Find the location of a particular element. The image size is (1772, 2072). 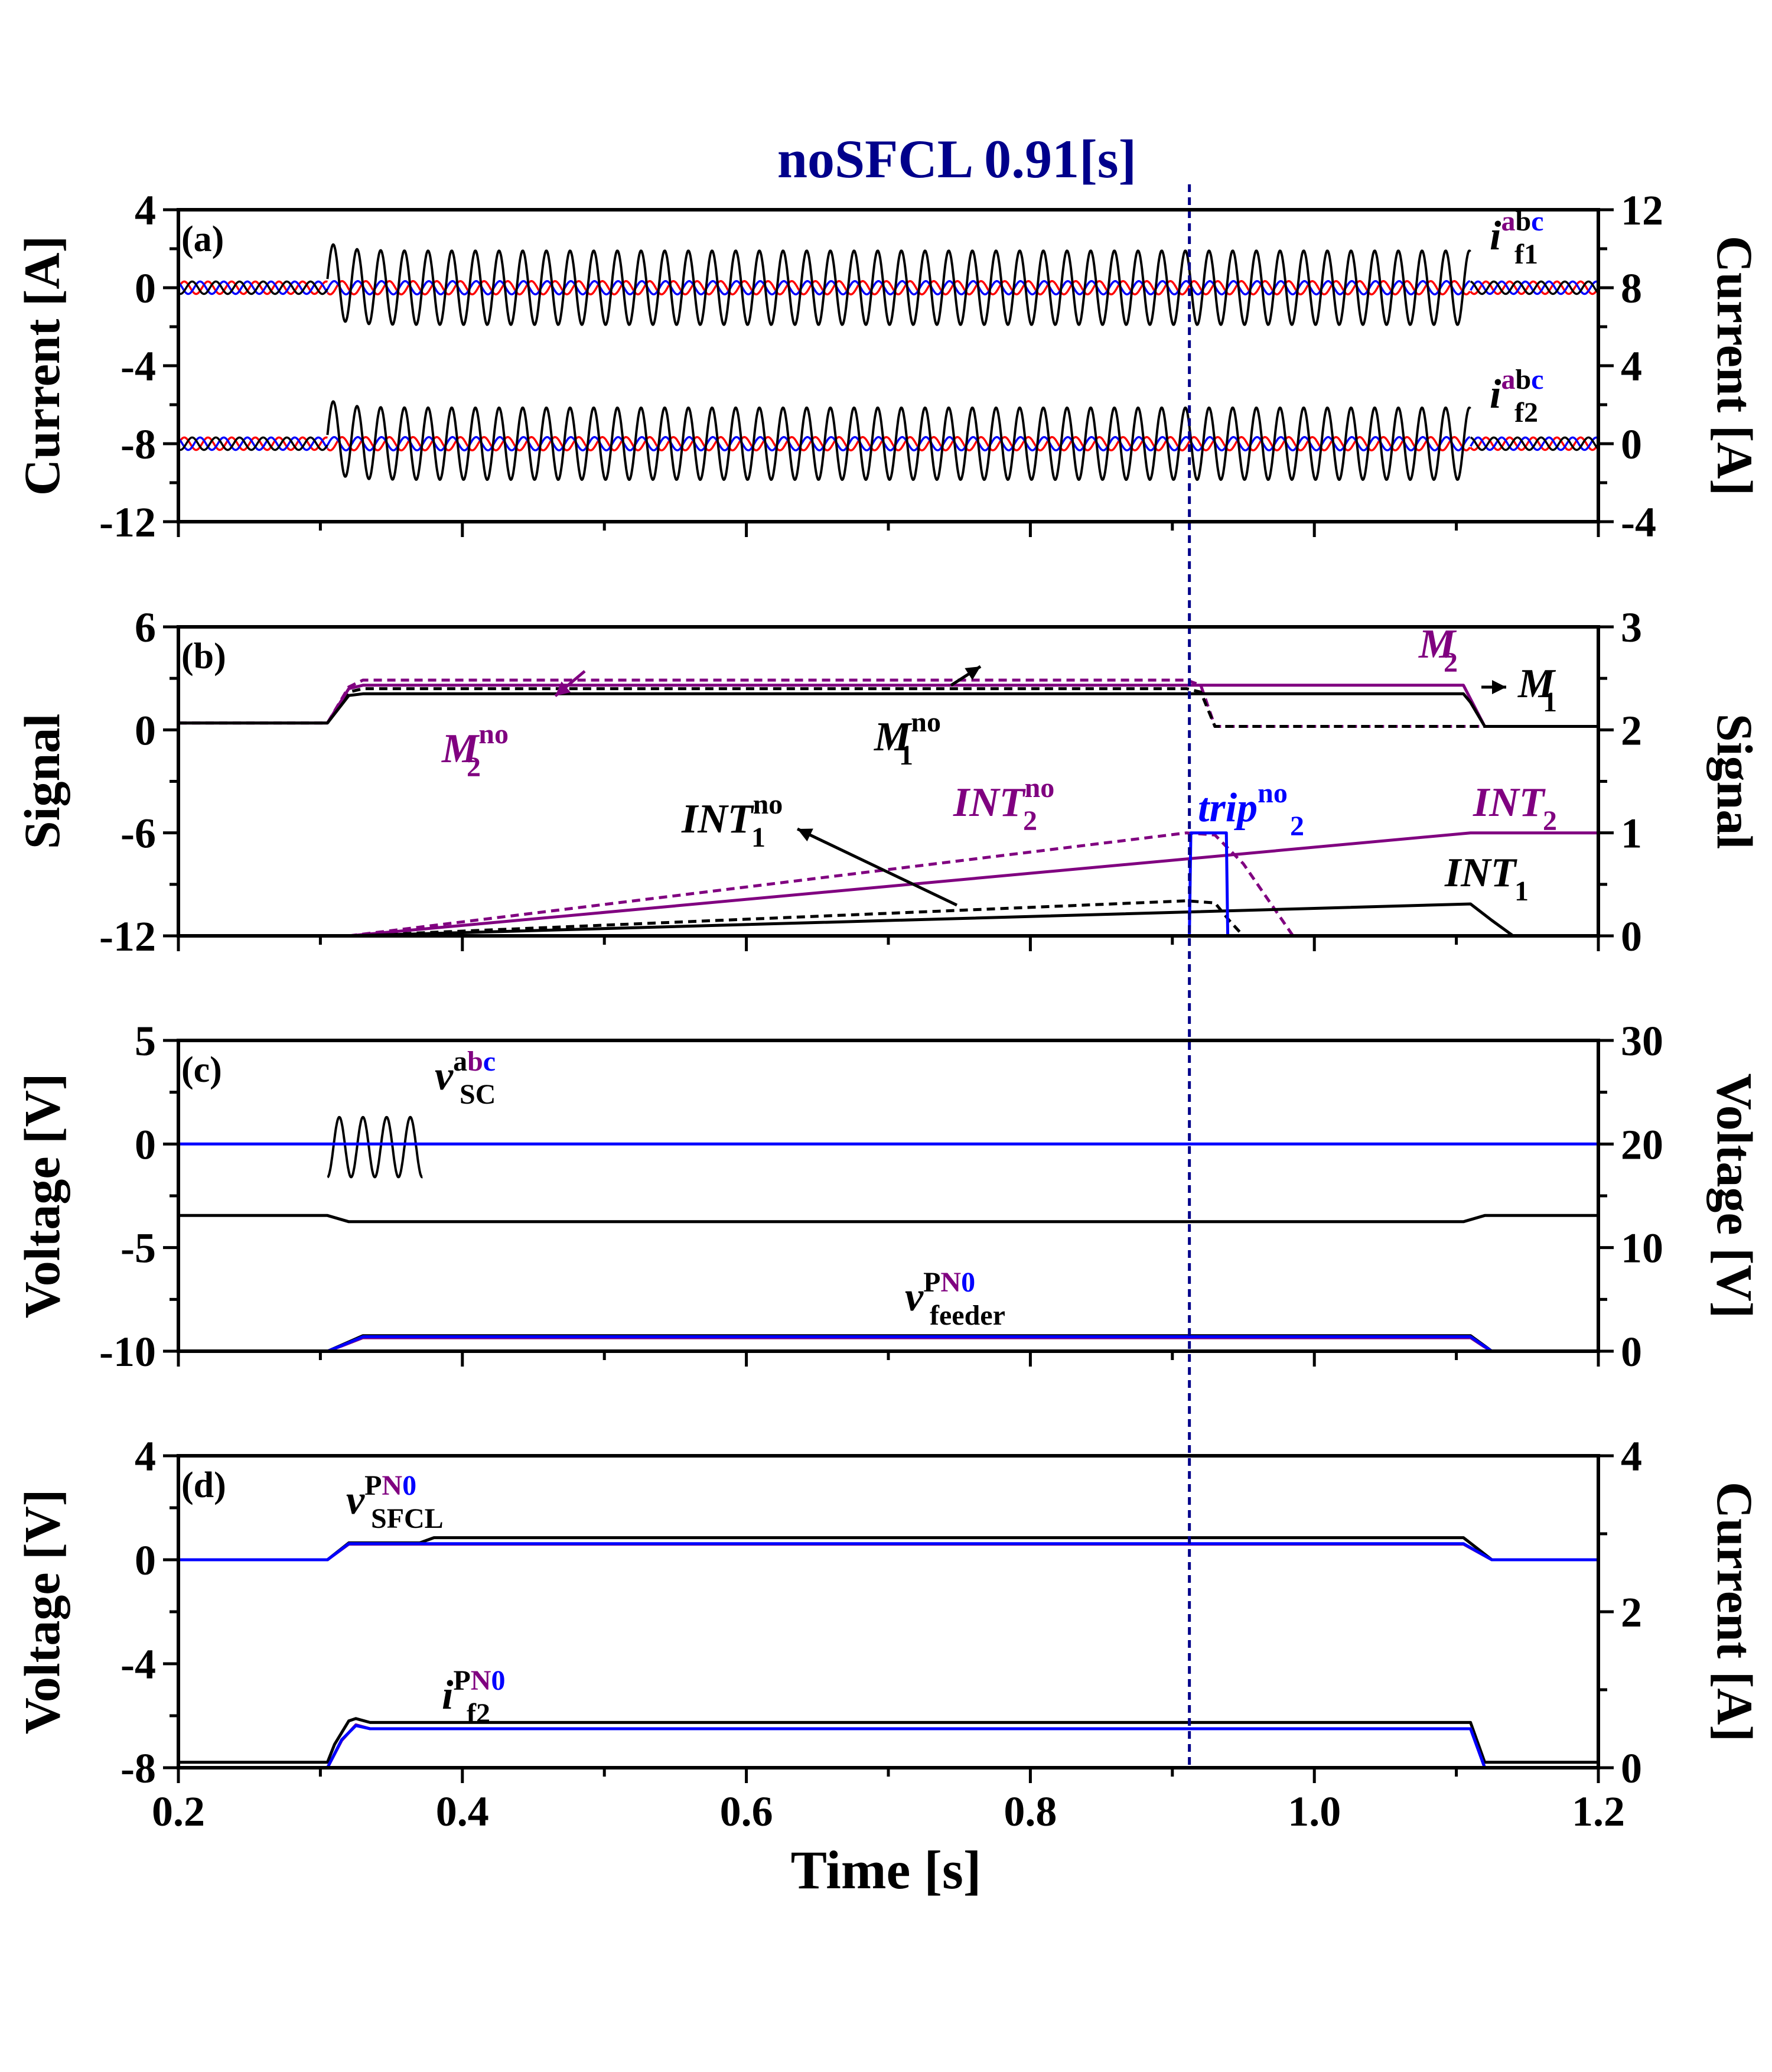

m2no-arrow-head is located at coordinates (563, 688).